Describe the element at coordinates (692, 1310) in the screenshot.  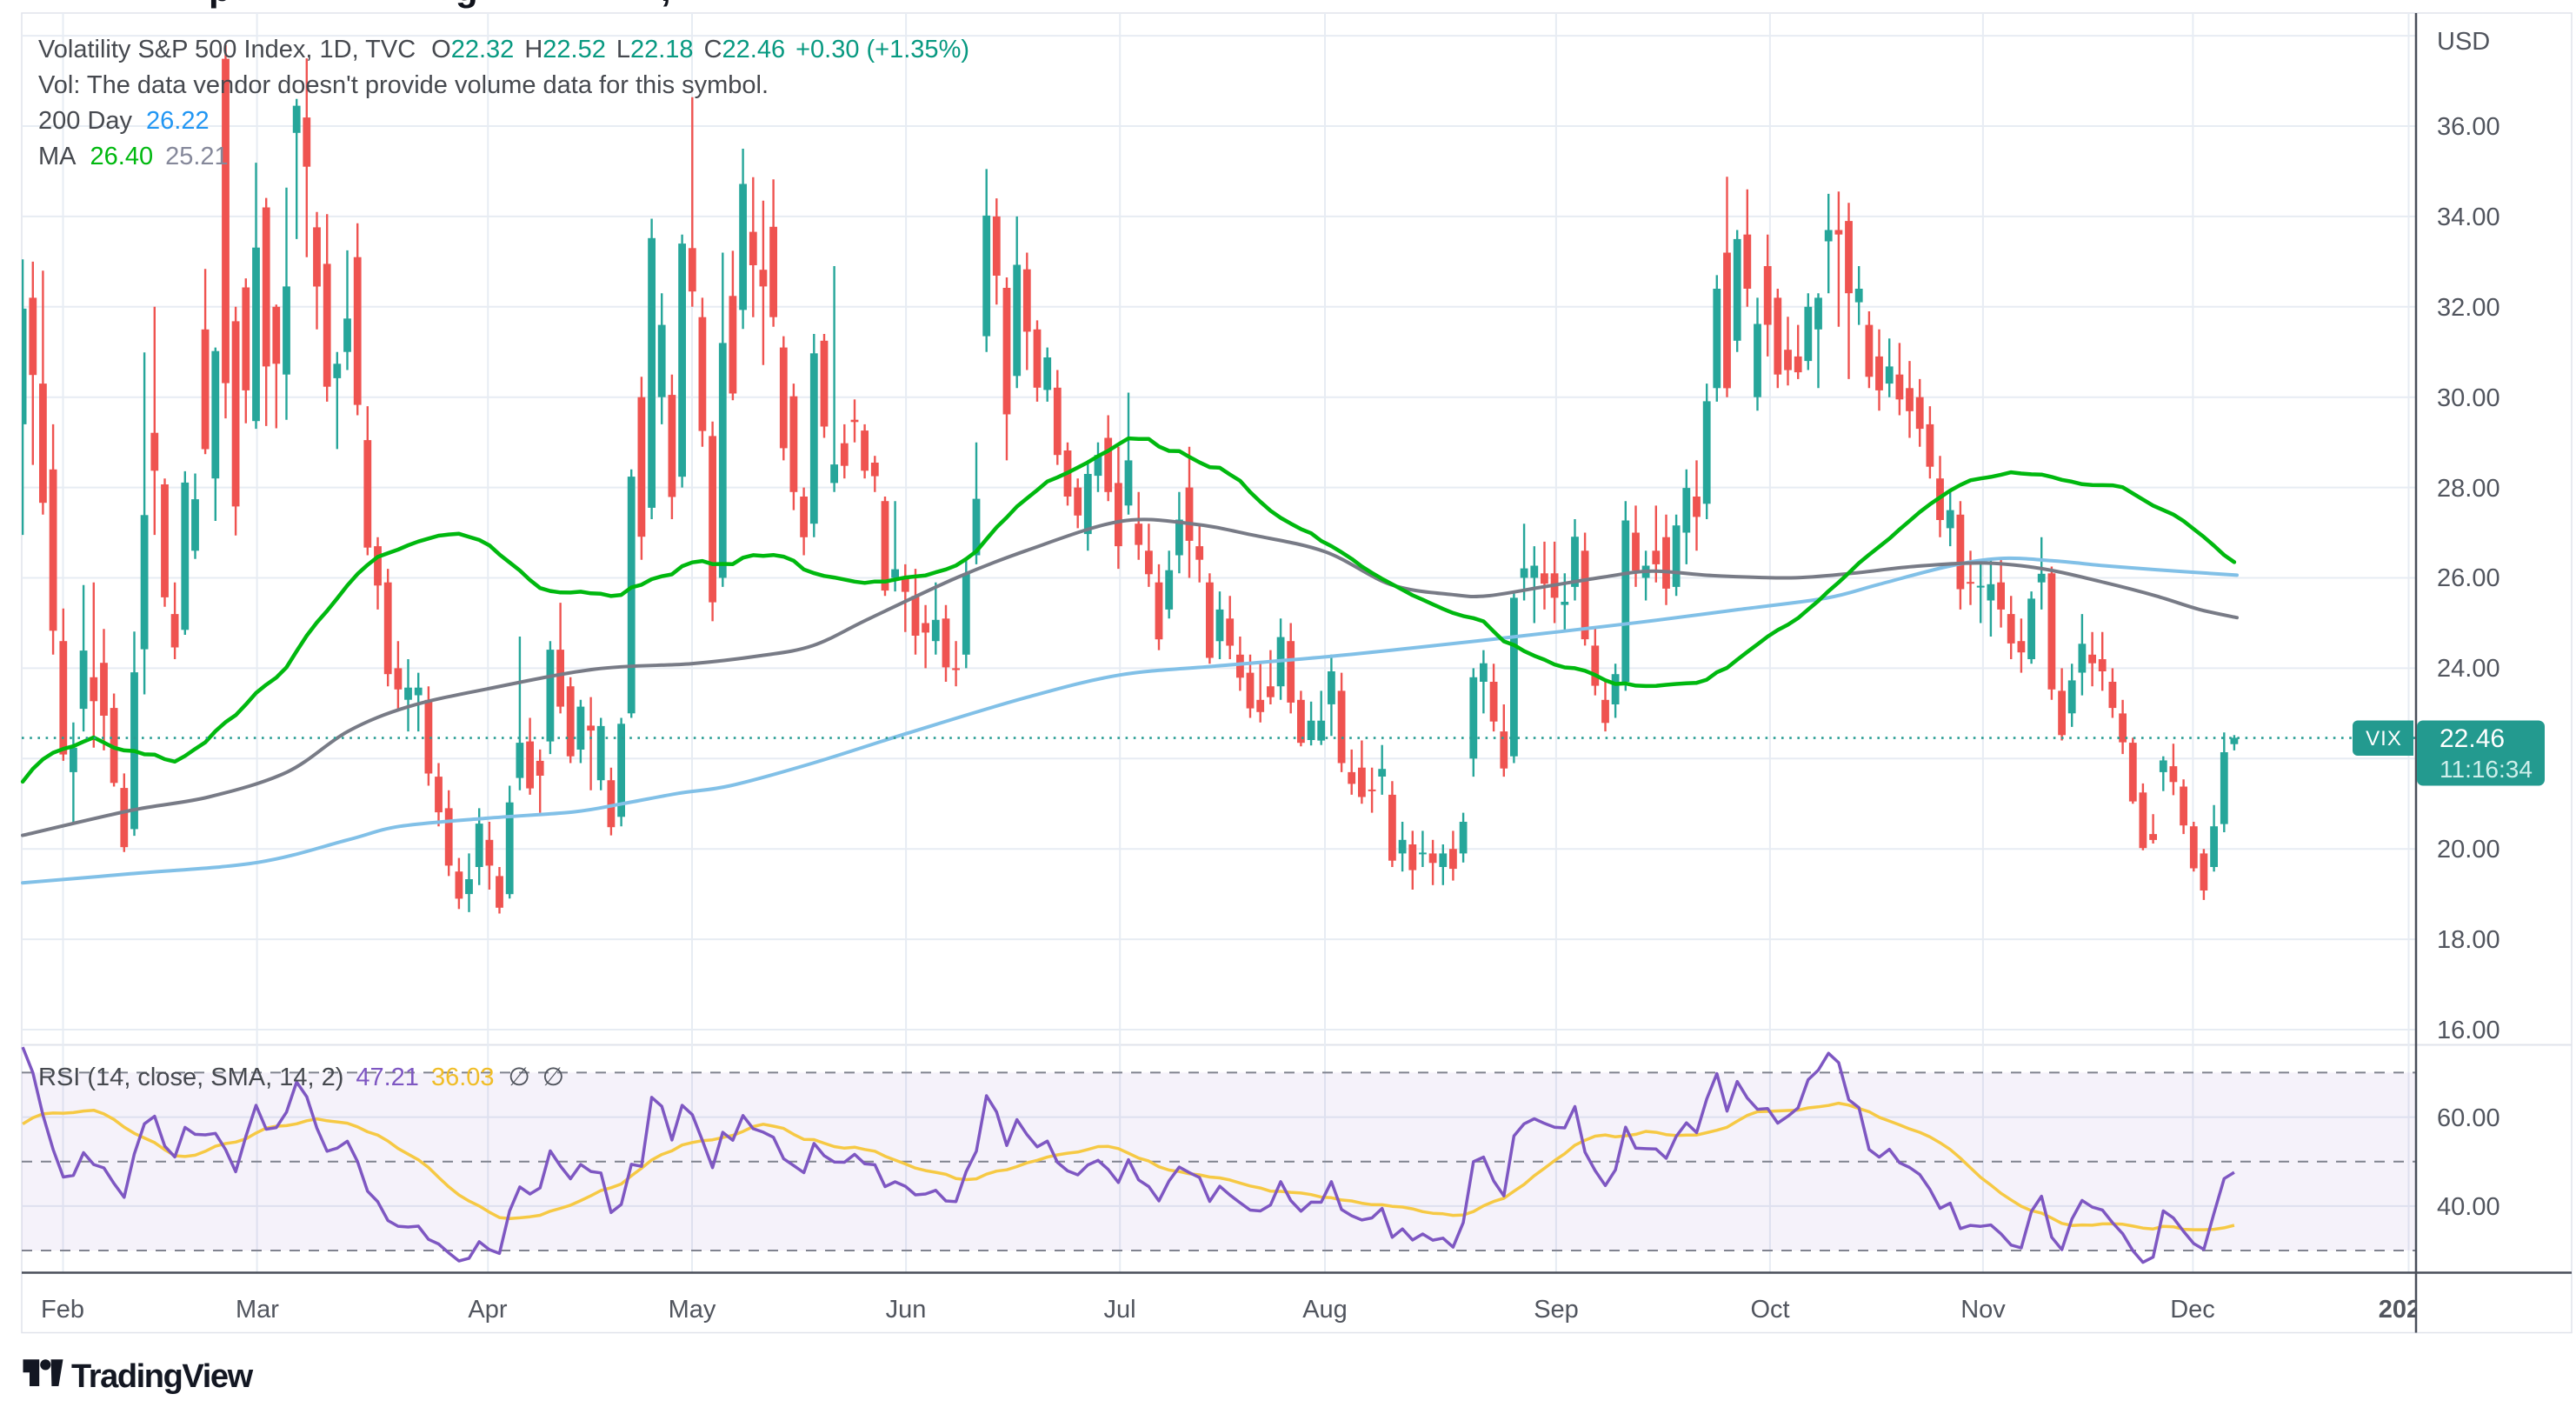
I see `svg-text: May` at that location.